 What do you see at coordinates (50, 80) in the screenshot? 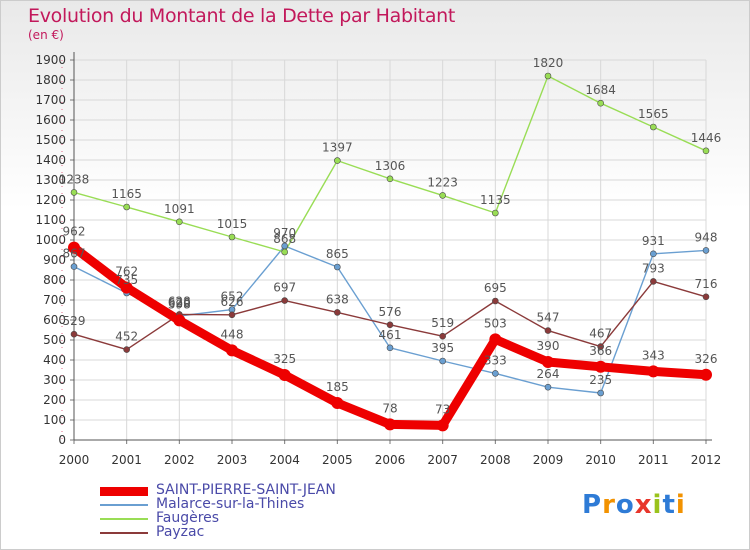
I see `y-tick-label: 1800` at bounding box center [50, 80].